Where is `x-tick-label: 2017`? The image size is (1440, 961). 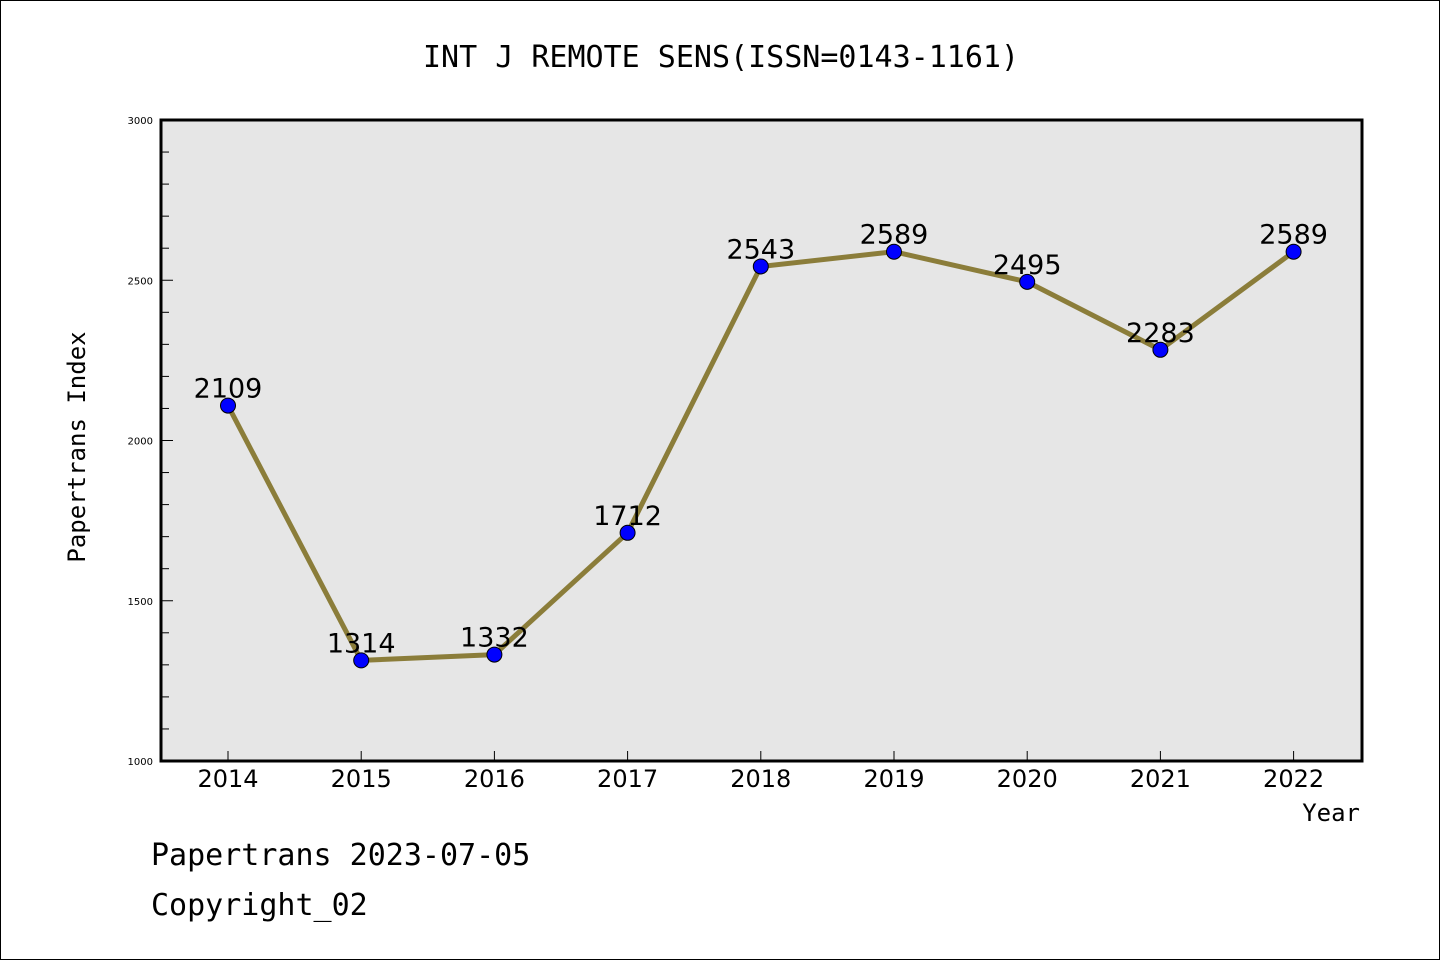 x-tick-label: 2017 is located at coordinates (627, 779).